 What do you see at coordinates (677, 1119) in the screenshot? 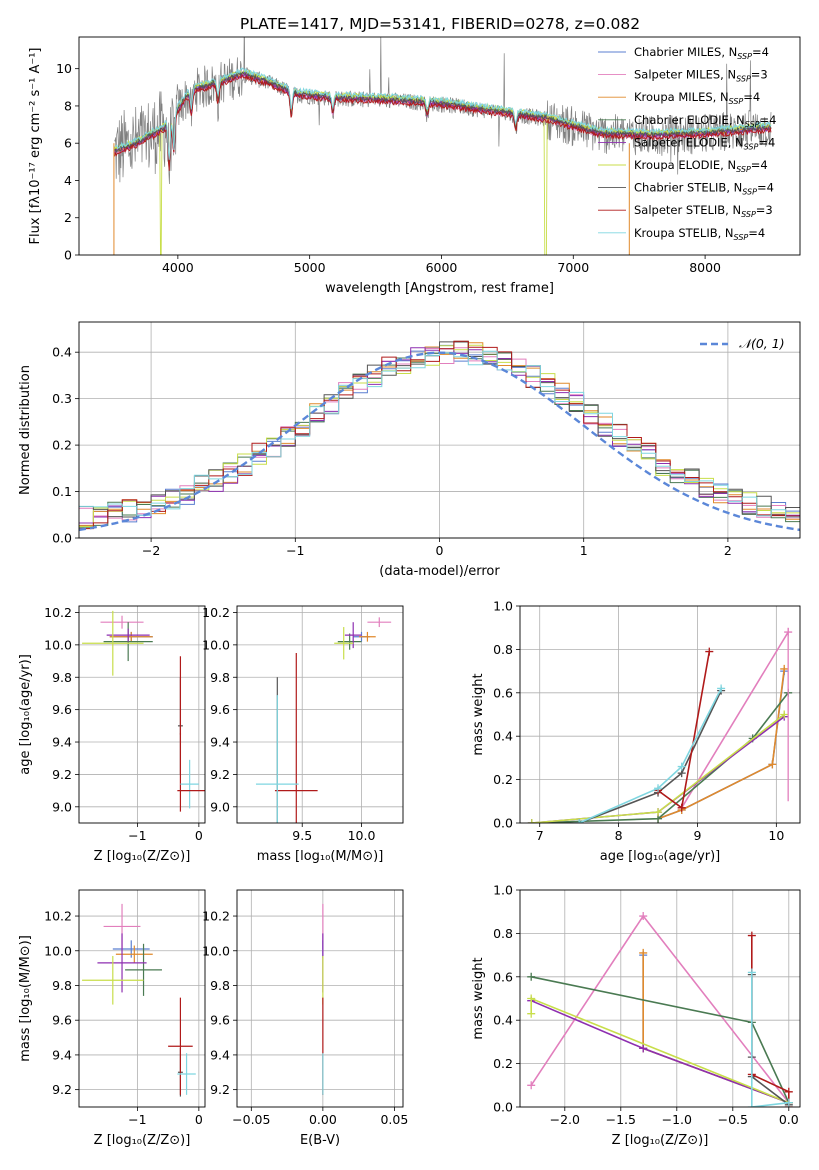
I see `x-tick-label: −1.0` at bounding box center [677, 1119].